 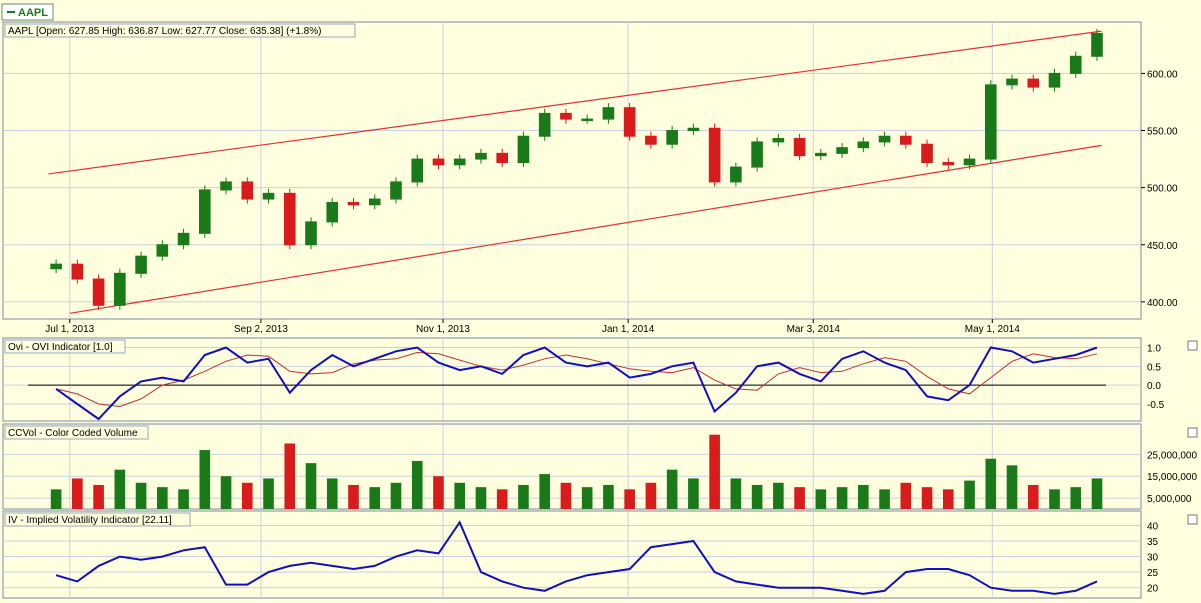 I want to click on y-tick-label: 25,000,000, so click(x=1172, y=455).